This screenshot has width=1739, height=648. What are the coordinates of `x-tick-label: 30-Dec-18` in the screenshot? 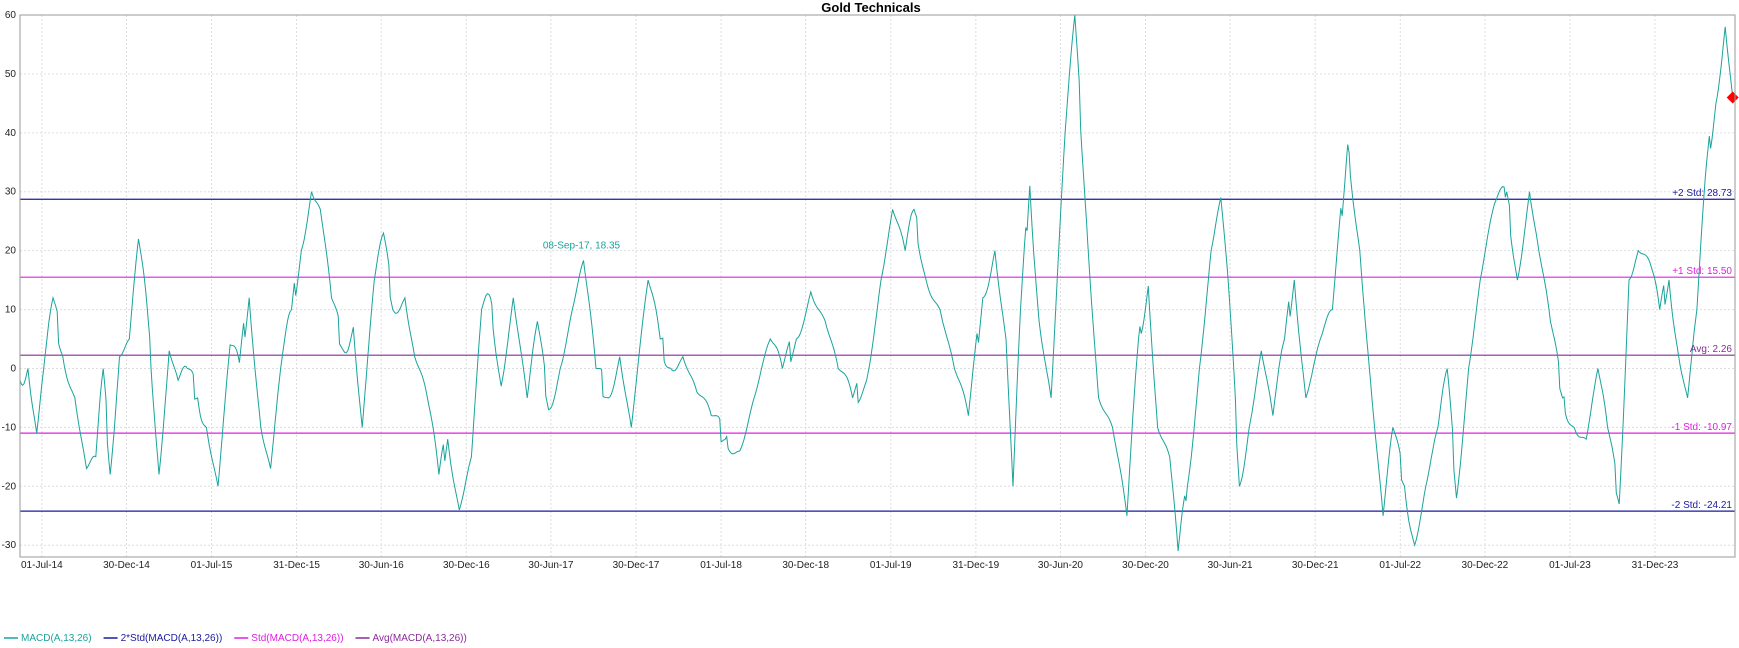 It's located at (805, 565).